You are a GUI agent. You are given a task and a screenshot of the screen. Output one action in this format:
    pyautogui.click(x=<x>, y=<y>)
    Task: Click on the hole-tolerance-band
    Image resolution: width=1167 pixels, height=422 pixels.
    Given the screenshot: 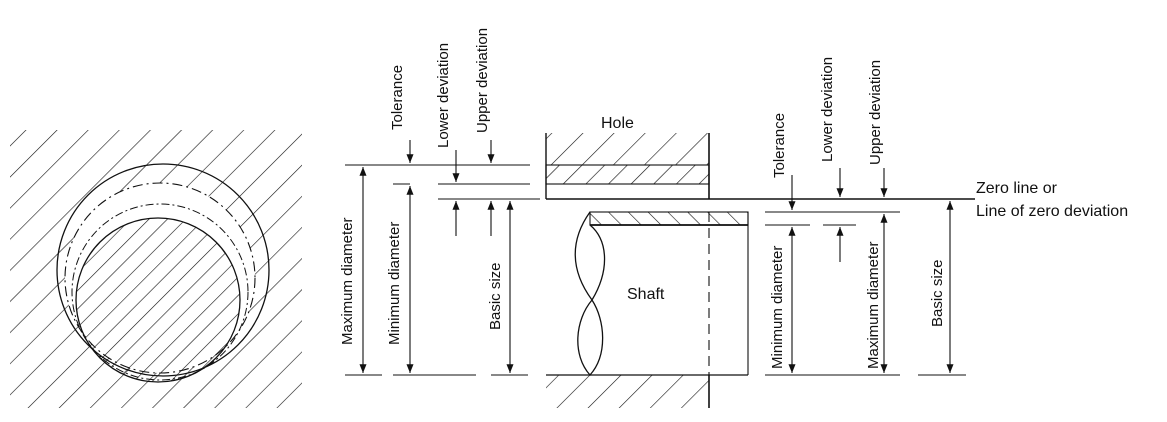 What is the action you would take?
    pyautogui.click(x=627, y=174)
    